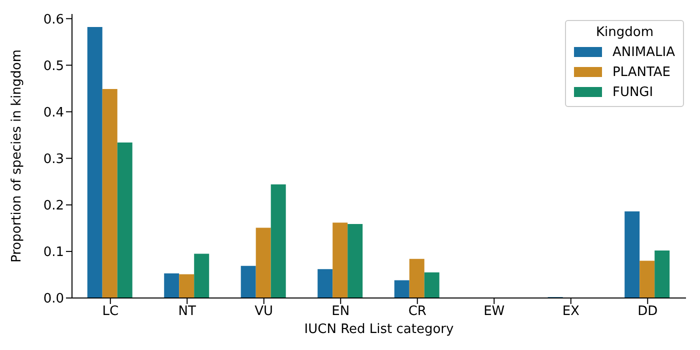  Describe the element at coordinates (17, 156) in the screenshot. I see `y-axis-title: Proportion of species in kingdom` at that location.